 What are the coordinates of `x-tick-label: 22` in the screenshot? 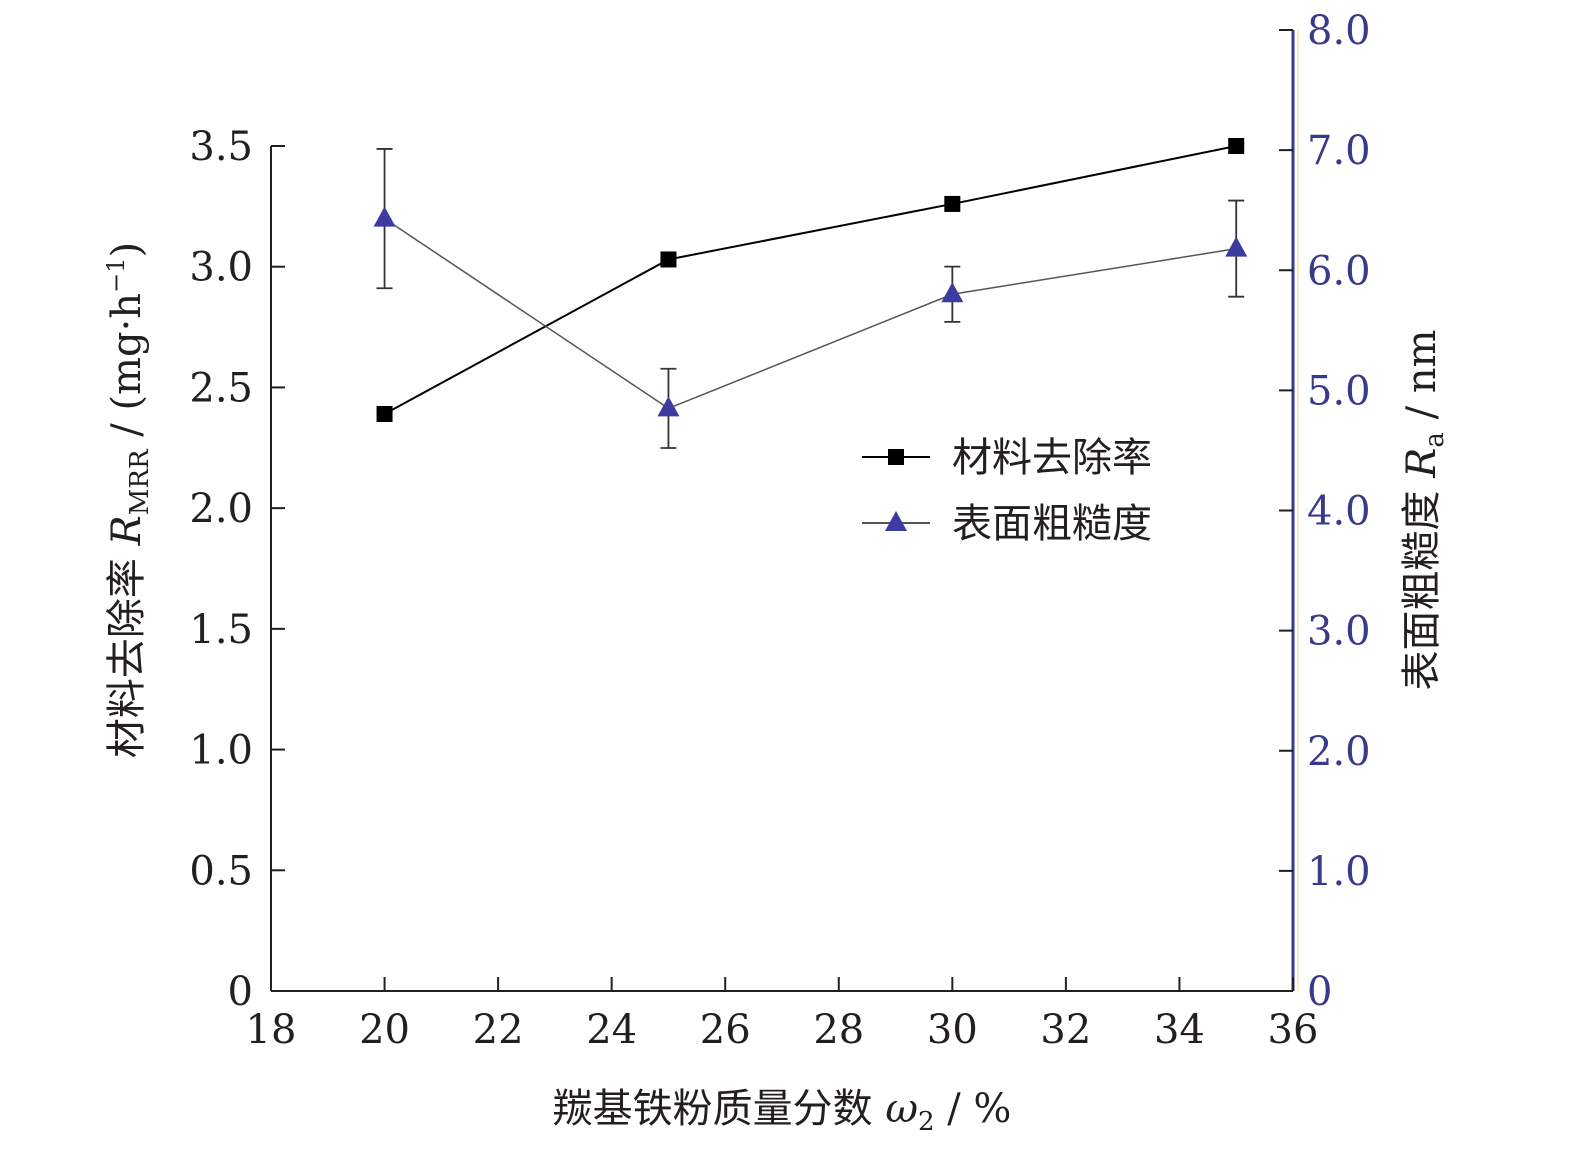 It's located at (498, 1030).